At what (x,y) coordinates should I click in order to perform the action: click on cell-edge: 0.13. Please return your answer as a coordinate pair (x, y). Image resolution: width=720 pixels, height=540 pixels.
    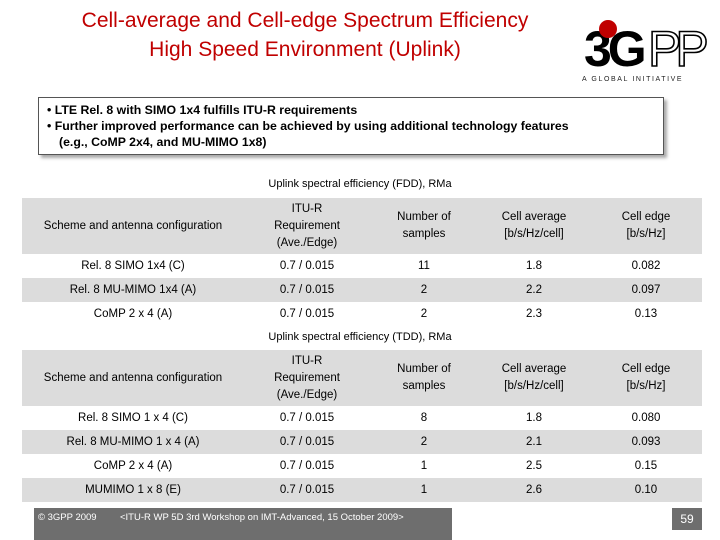
    Looking at the image, I should click on (646, 314).